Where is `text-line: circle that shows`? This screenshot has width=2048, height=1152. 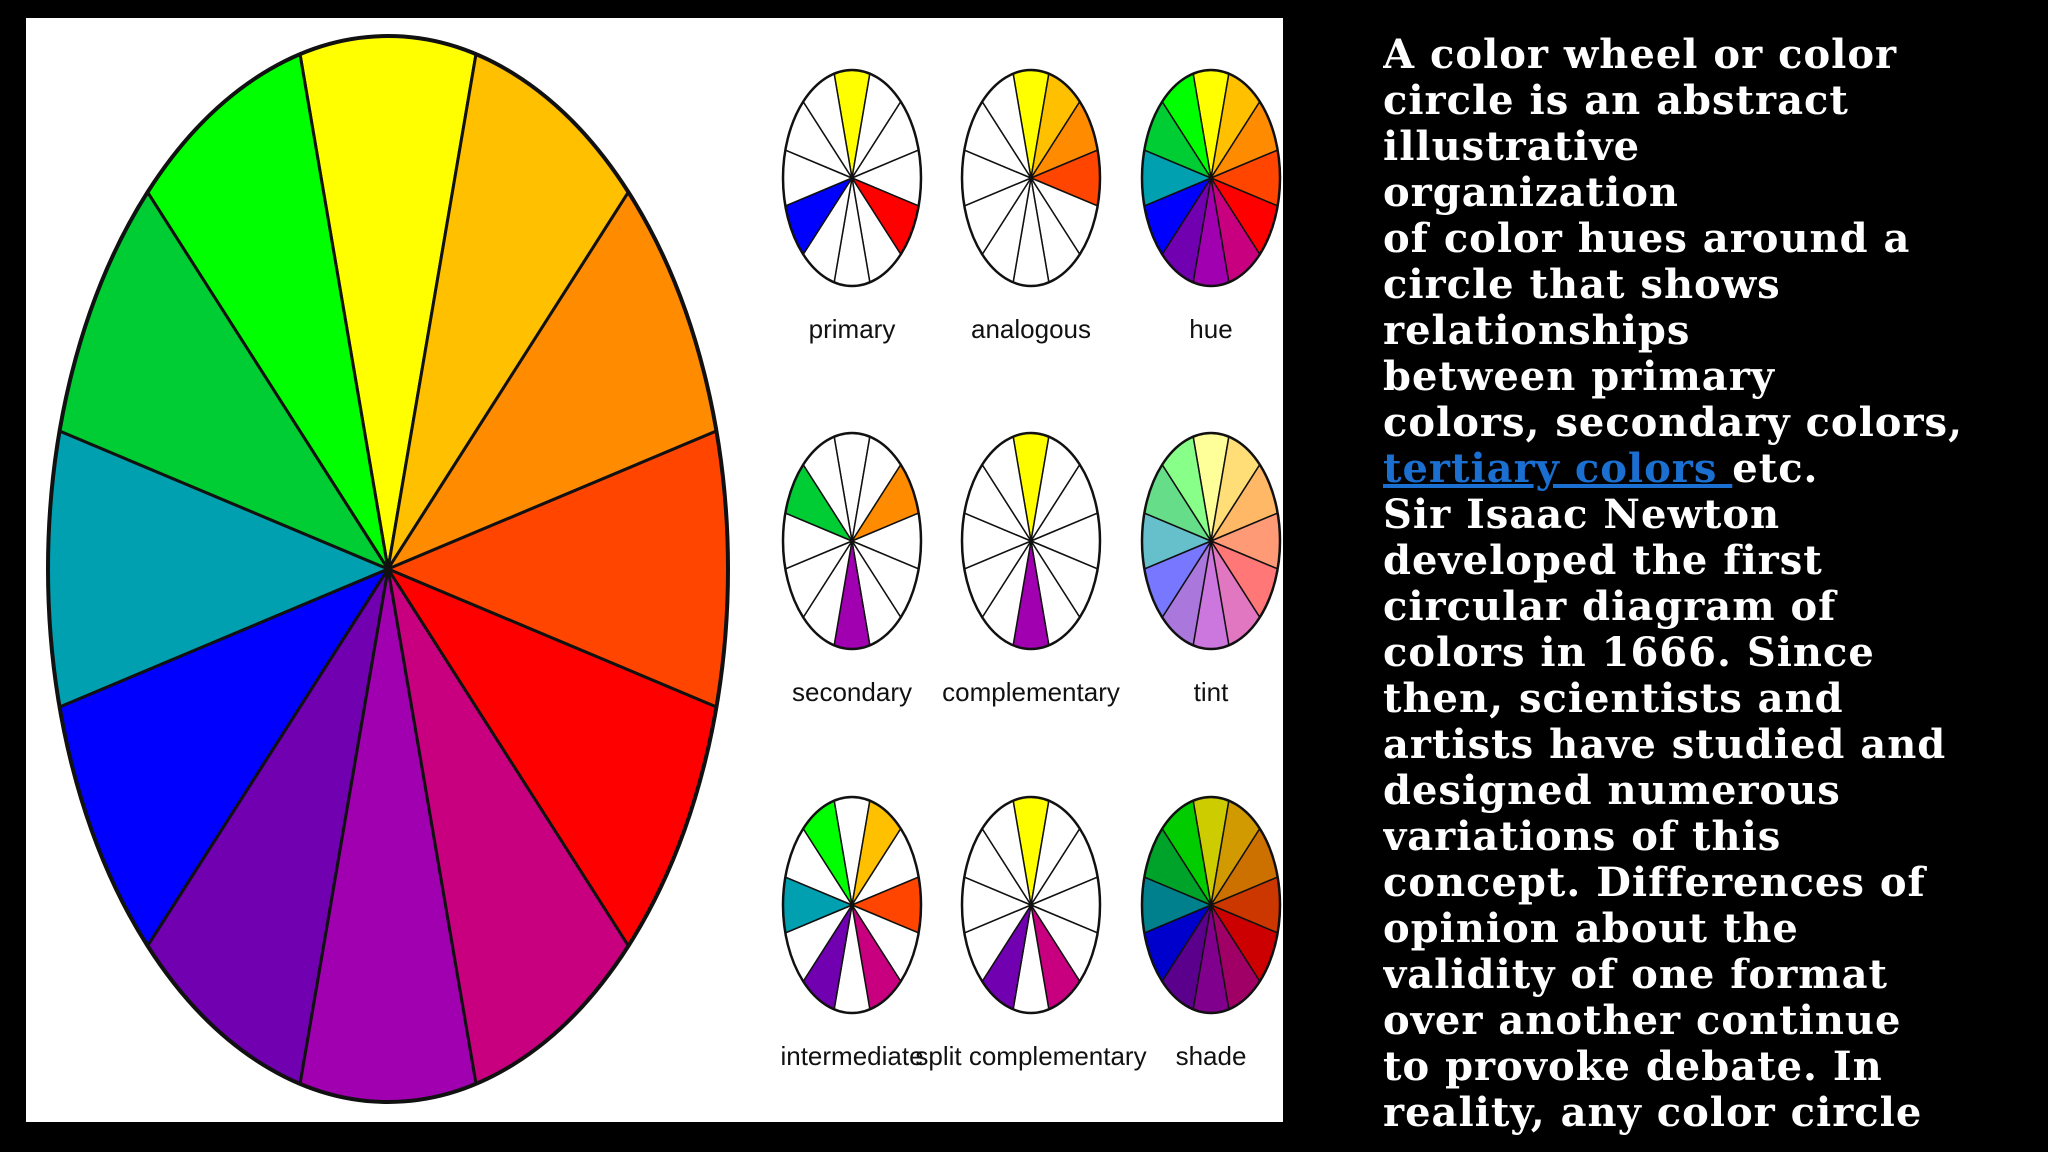 text-line: circle that shows is located at coordinates (1582, 284).